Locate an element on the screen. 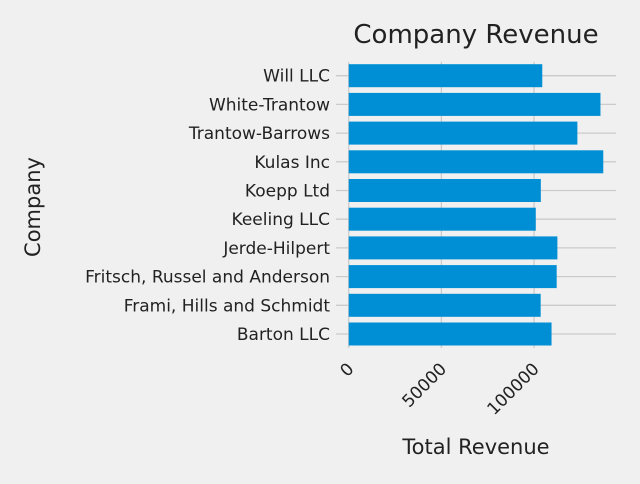 The height and width of the screenshot is (484, 640). y-tick-label: Frami, Hills and Schmidt is located at coordinates (227, 306).